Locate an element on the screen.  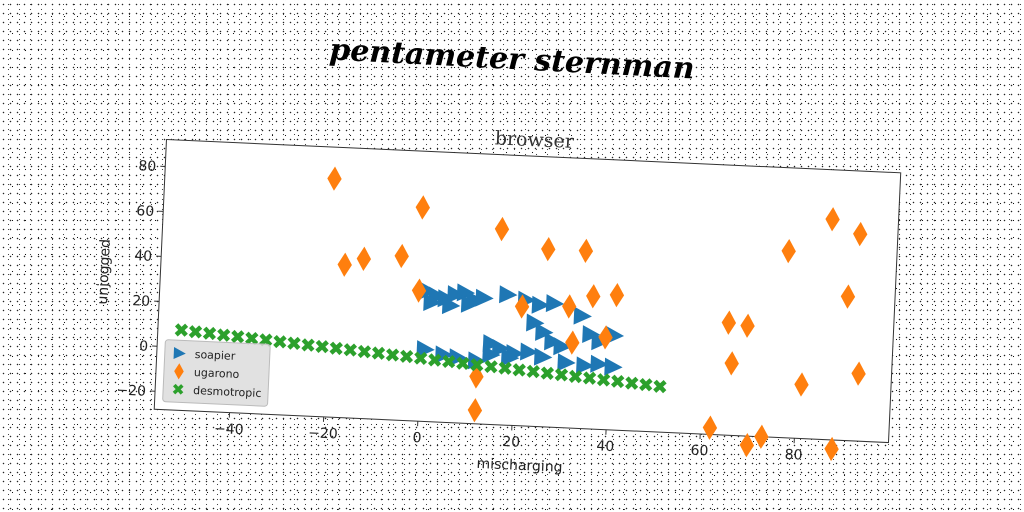
x-tick-label: 80 is located at coordinates (793, 455).